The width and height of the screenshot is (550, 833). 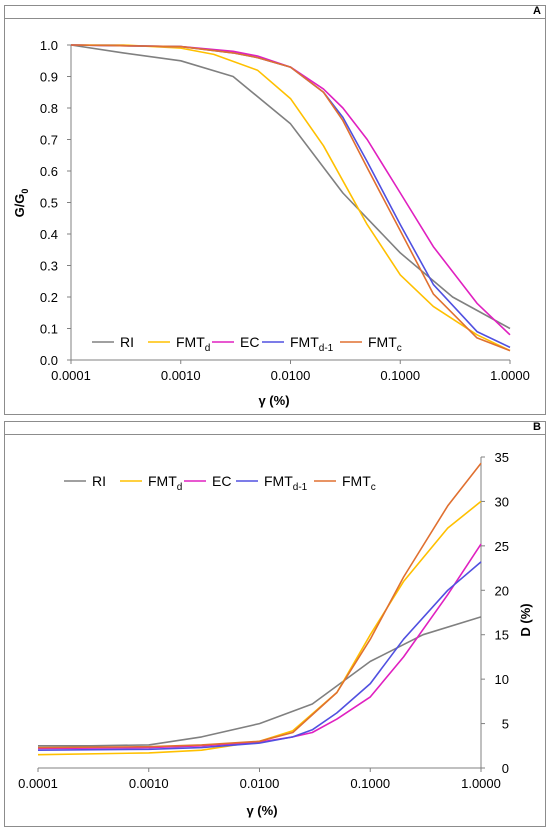 I want to click on panel-a-y-axis-label-sub: 0, so click(x=25, y=191).